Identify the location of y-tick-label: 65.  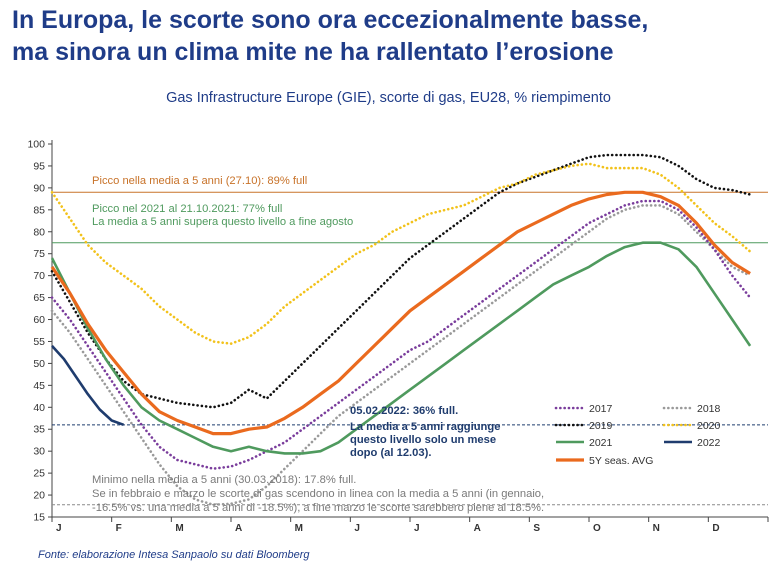
(39, 298).